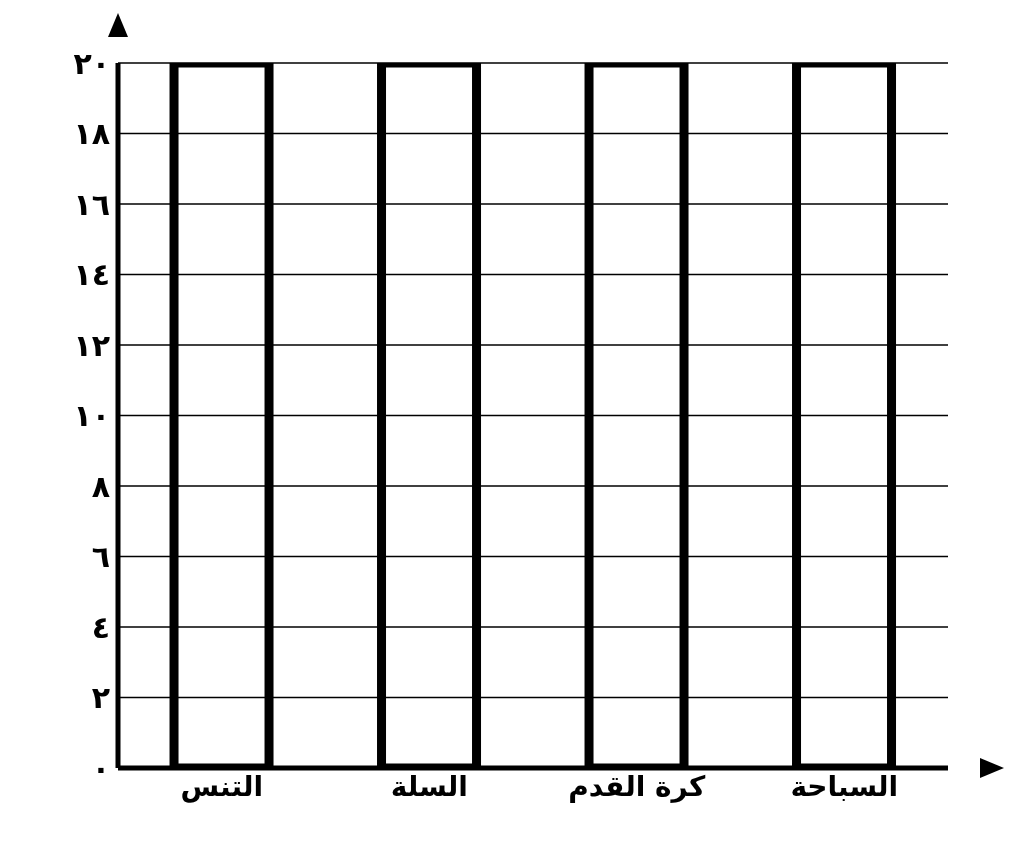 The width and height of the screenshot is (1016, 858). What do you see at coordinates (91, 416) in the screenshot?
I see `y-tick-label: ١٠` at bounding box center [91, 416].